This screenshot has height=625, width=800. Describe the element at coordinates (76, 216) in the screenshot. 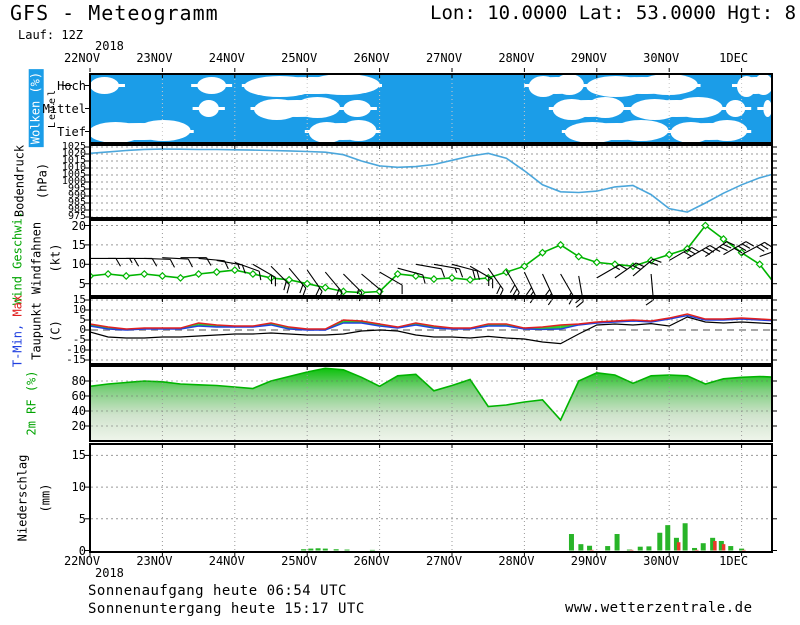

I see `pressure-ytick: 975` at that location.